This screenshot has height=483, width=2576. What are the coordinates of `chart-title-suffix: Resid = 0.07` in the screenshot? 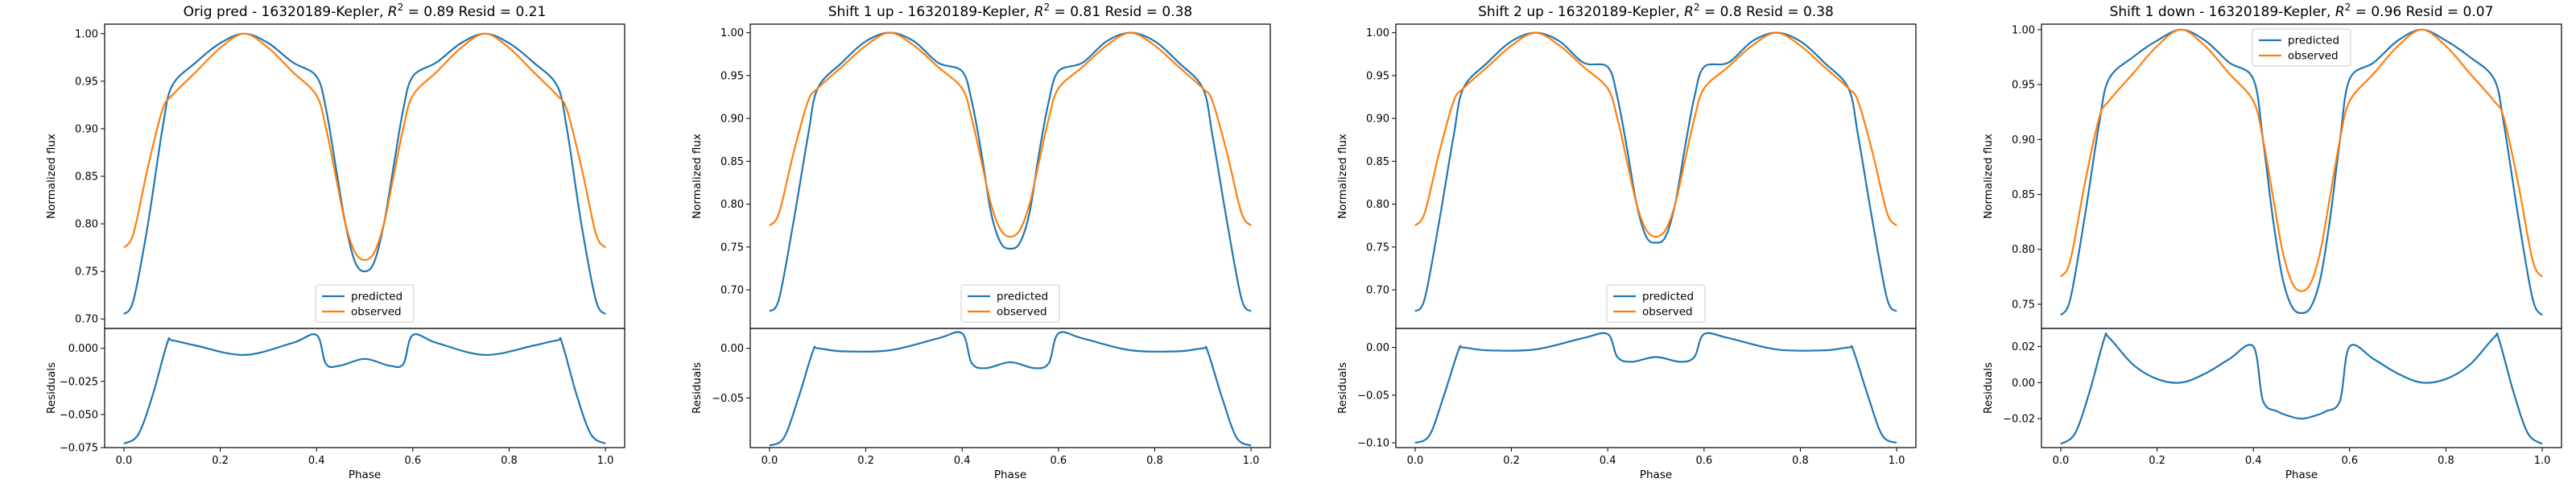 It's located at (2447, 12).